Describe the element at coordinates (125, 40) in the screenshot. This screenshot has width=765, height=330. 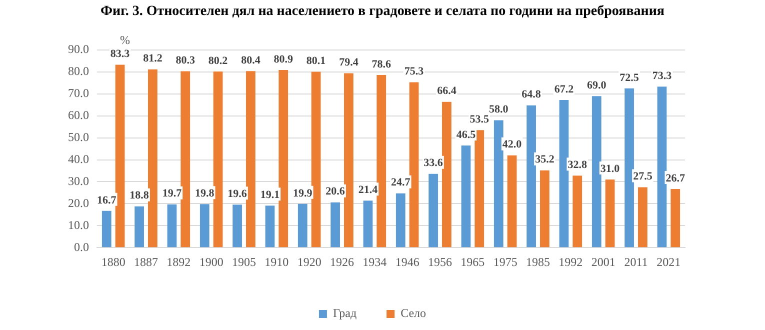
I see `y-axis-title: %` at that location.